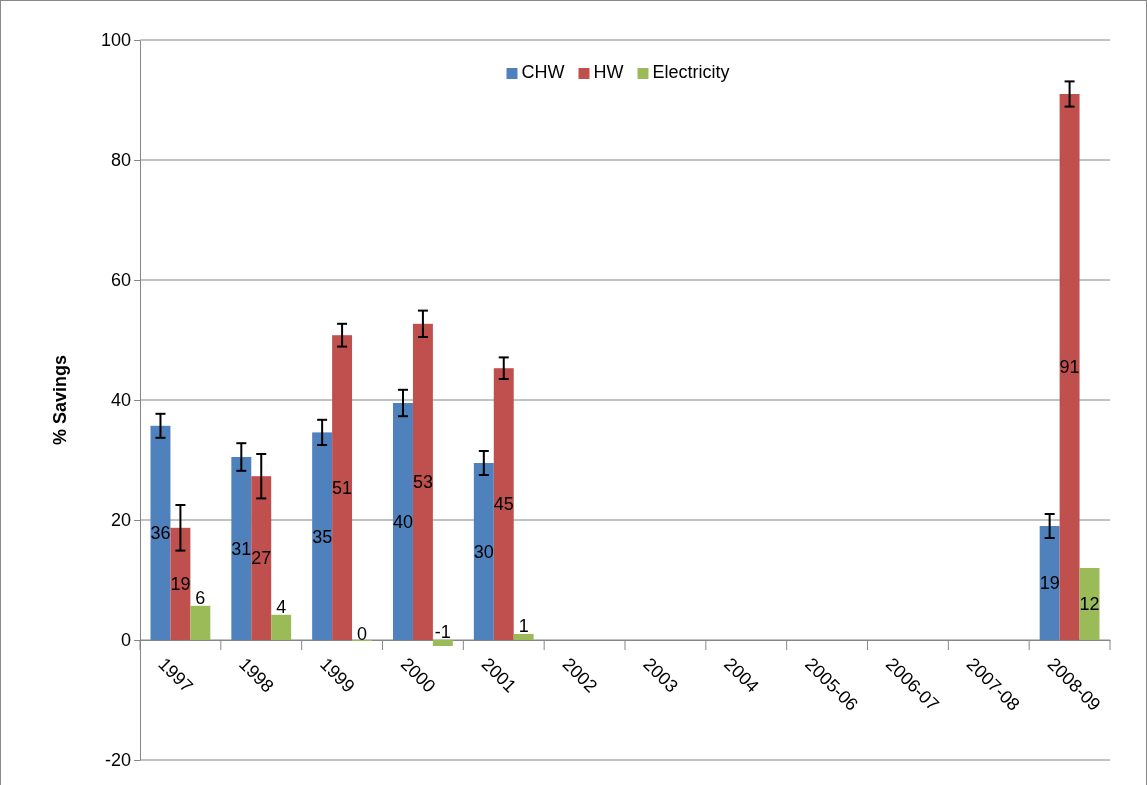 The width and height of the screenshot is (1147, 785). What do you see at coordinates (241, 548) in the screenshot?
I see `data-label: 31` at bounding box center [241, 548].